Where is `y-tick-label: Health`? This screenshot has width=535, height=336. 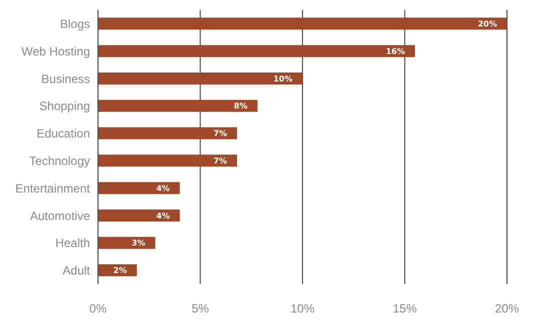 y-tick-label: Health is located at coordinates (72, 243).